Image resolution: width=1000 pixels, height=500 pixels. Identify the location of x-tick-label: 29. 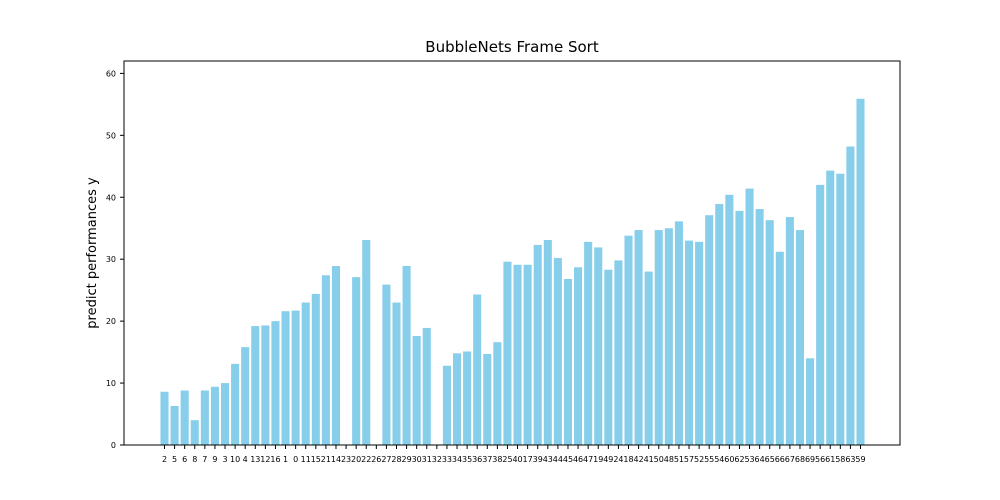
(406, 459).